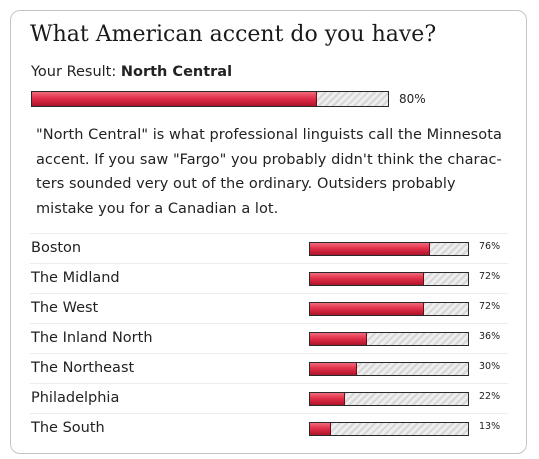 The height and width of the screenshot is (459, 539). I want to click on list-item-label: Philadelphia, so click(75, 398).